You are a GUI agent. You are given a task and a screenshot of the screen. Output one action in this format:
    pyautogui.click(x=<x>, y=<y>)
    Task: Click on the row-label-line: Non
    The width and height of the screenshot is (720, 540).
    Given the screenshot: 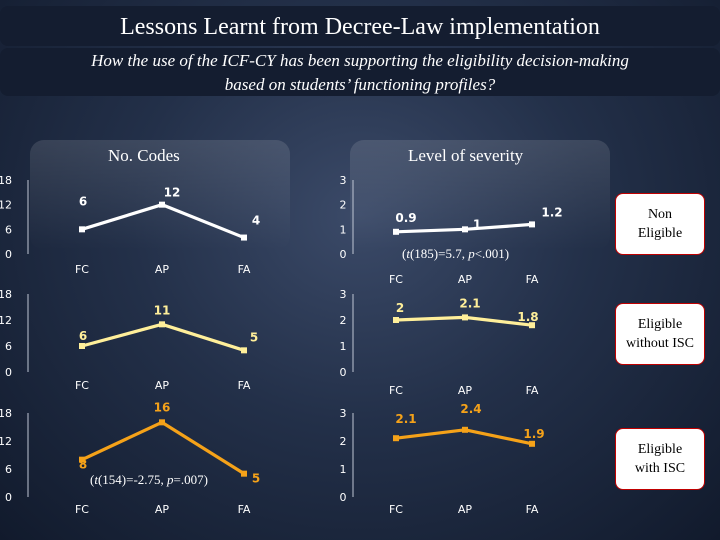 What is the action you would take?
    pyautogui.click(x=660, y=214)
    